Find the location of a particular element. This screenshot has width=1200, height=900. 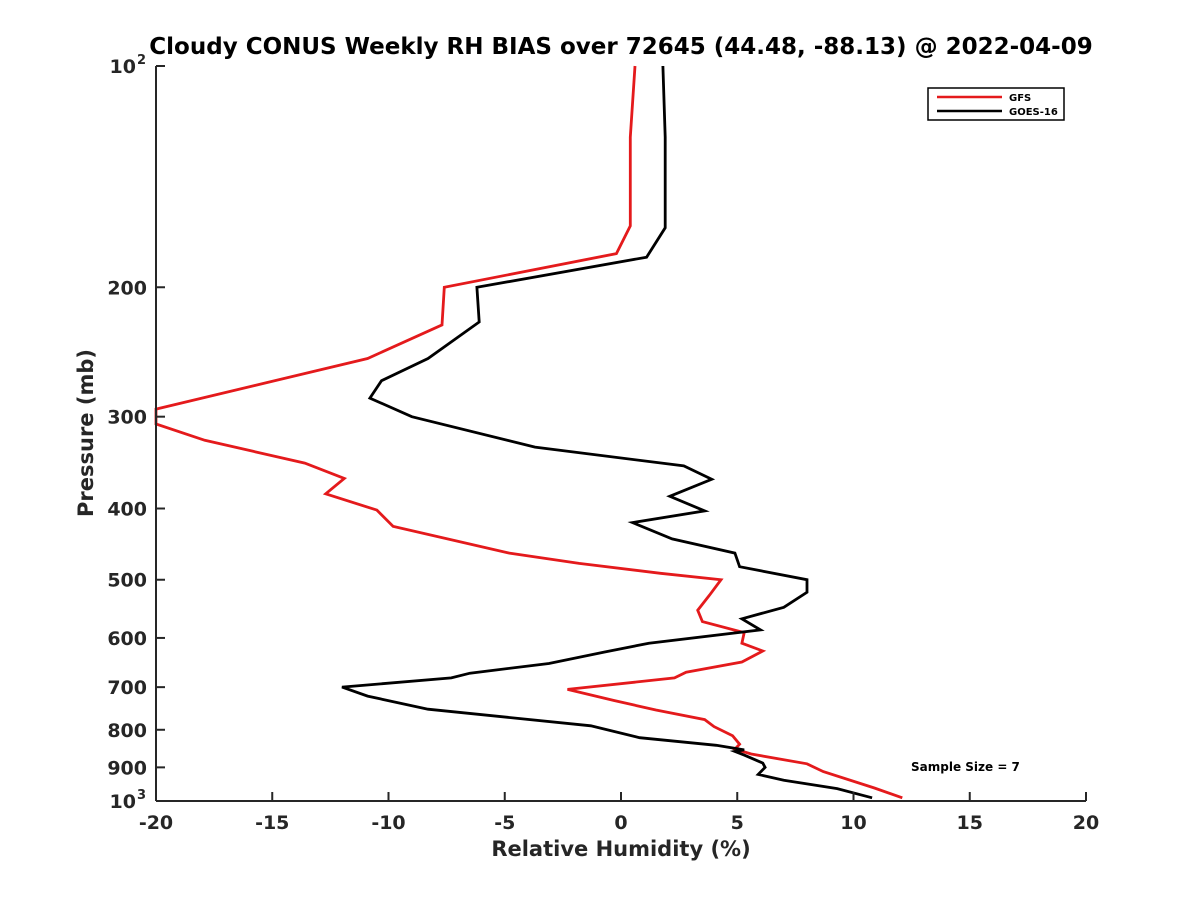

sample-size-annotation: Sample Size = 7 is located at coordinates (965, 767).